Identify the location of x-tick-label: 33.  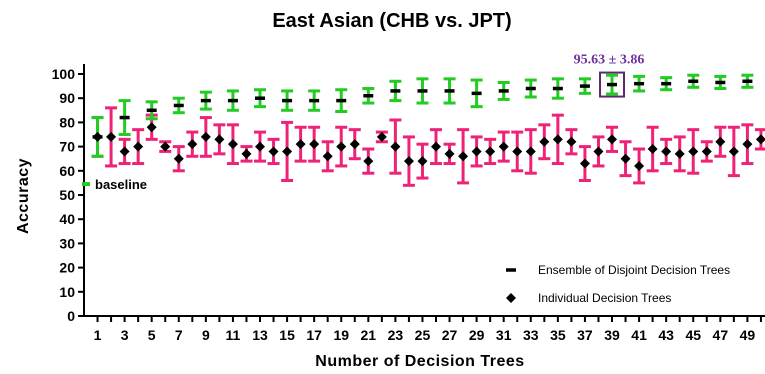
(531, 335).